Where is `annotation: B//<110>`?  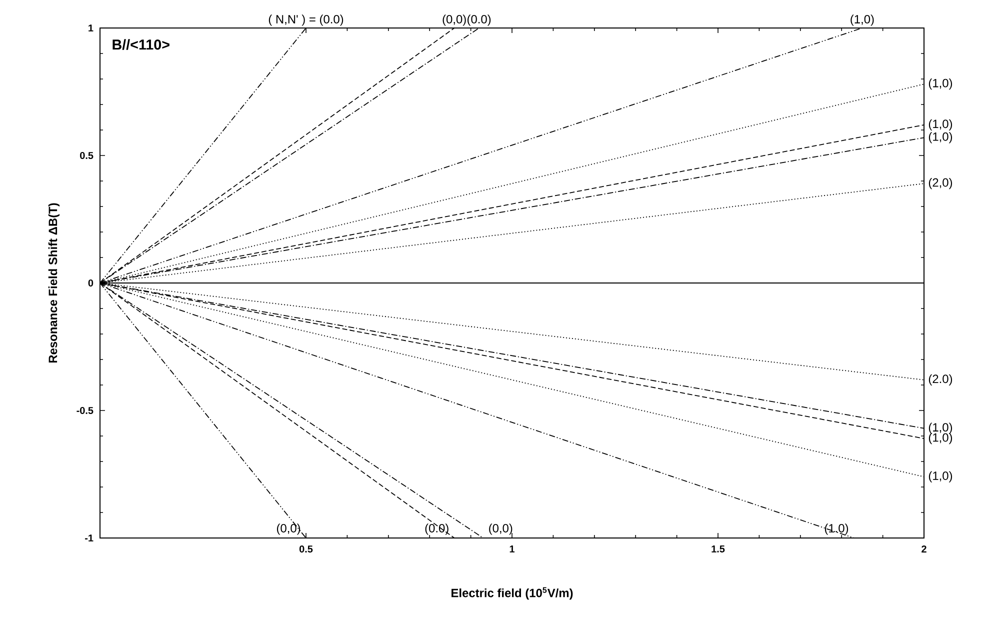 annotation: B//<110> is located at coordinates (141, 44).